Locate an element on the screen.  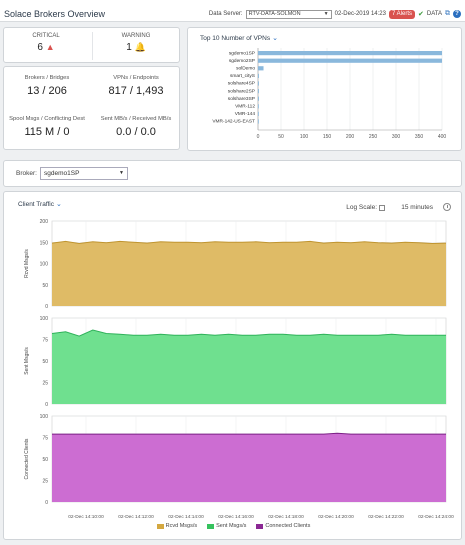
category-label: sgdemo2SP is located at coordinates (242, 61).